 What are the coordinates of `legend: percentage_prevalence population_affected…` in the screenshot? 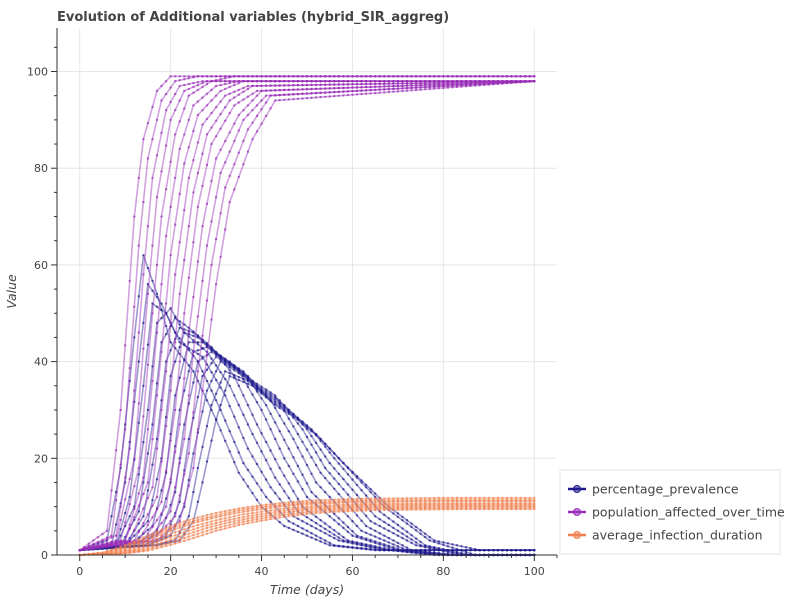 It's located at (672, 512).